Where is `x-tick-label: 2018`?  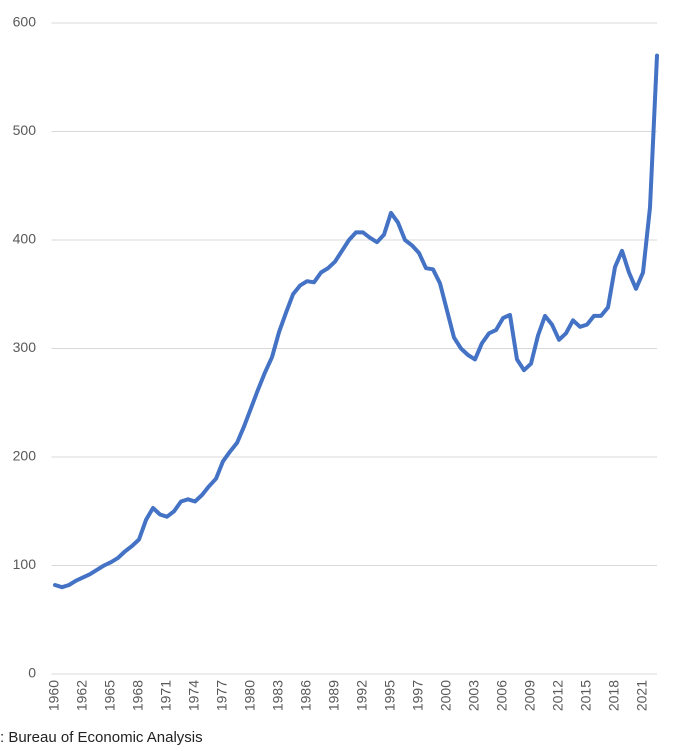
x-tick-label: 2018 is located at coordinates (614, 695).